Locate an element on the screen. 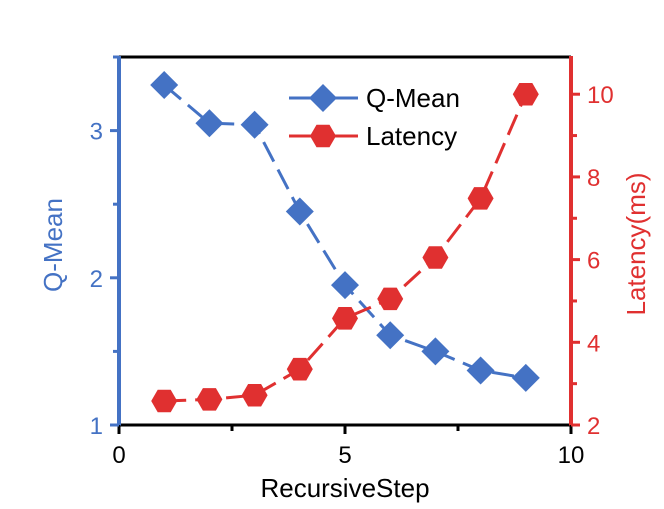 This screenshot has height=509, width=664. legend-item-q-mean: Q-Mean is located at coordinates (374, 98).